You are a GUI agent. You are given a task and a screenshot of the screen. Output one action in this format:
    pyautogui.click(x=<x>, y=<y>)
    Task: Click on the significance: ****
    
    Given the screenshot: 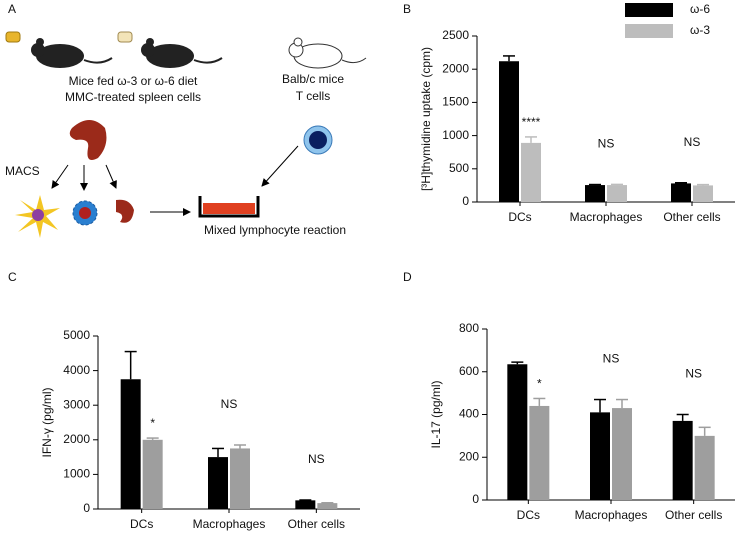 What is the action you would take?
    pyautogui.click(x=531, y=122)
    